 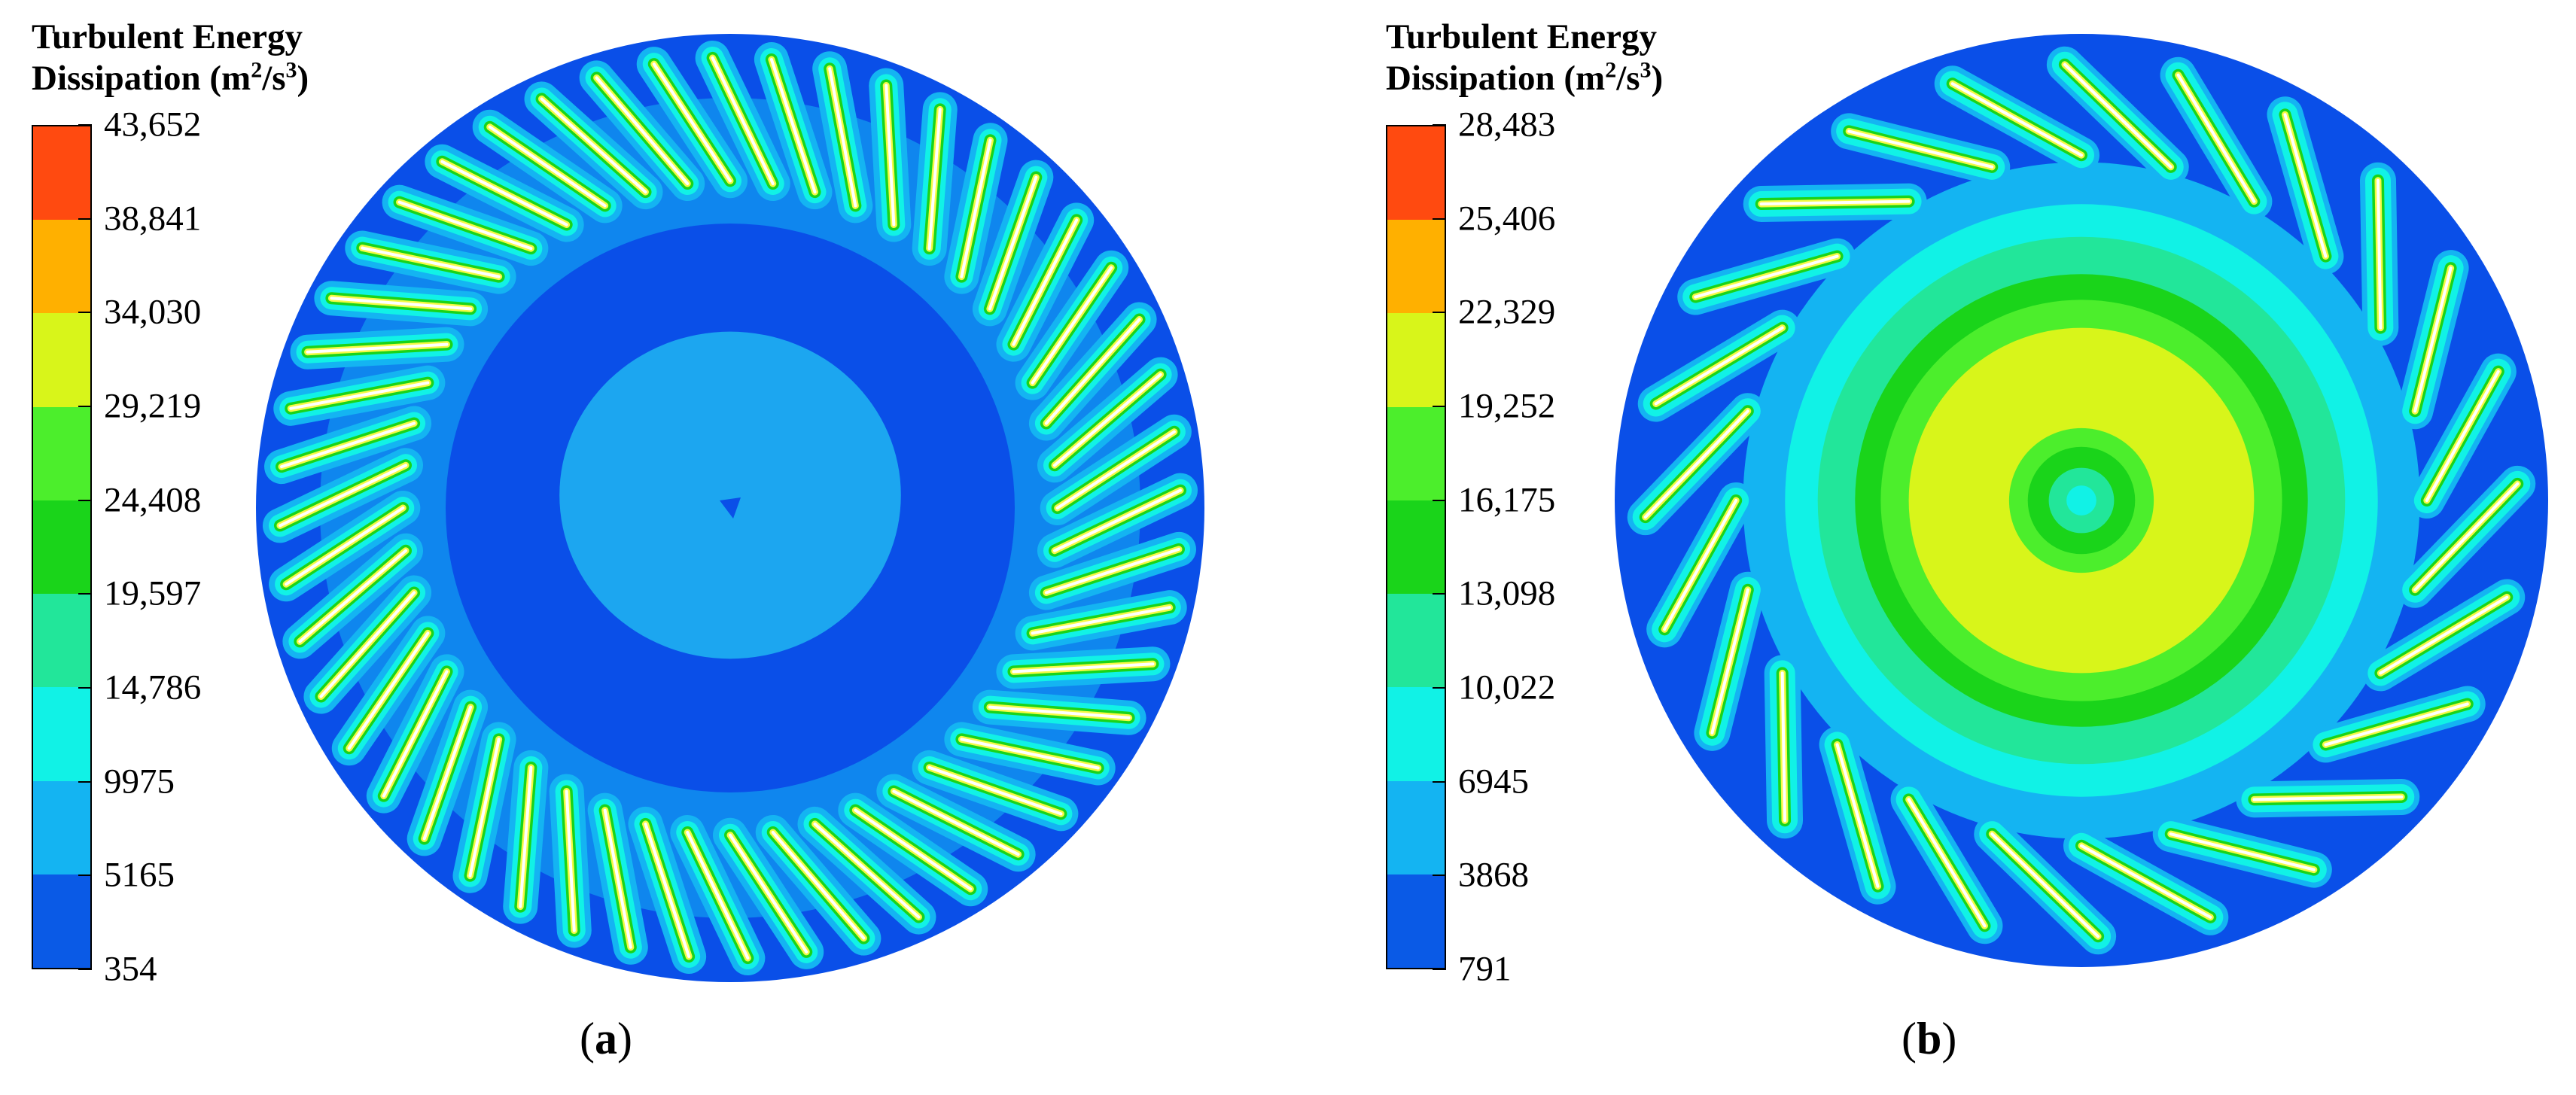 I want to click on colorbar-tick-label: 13,098, so click(x=1507, y=593).